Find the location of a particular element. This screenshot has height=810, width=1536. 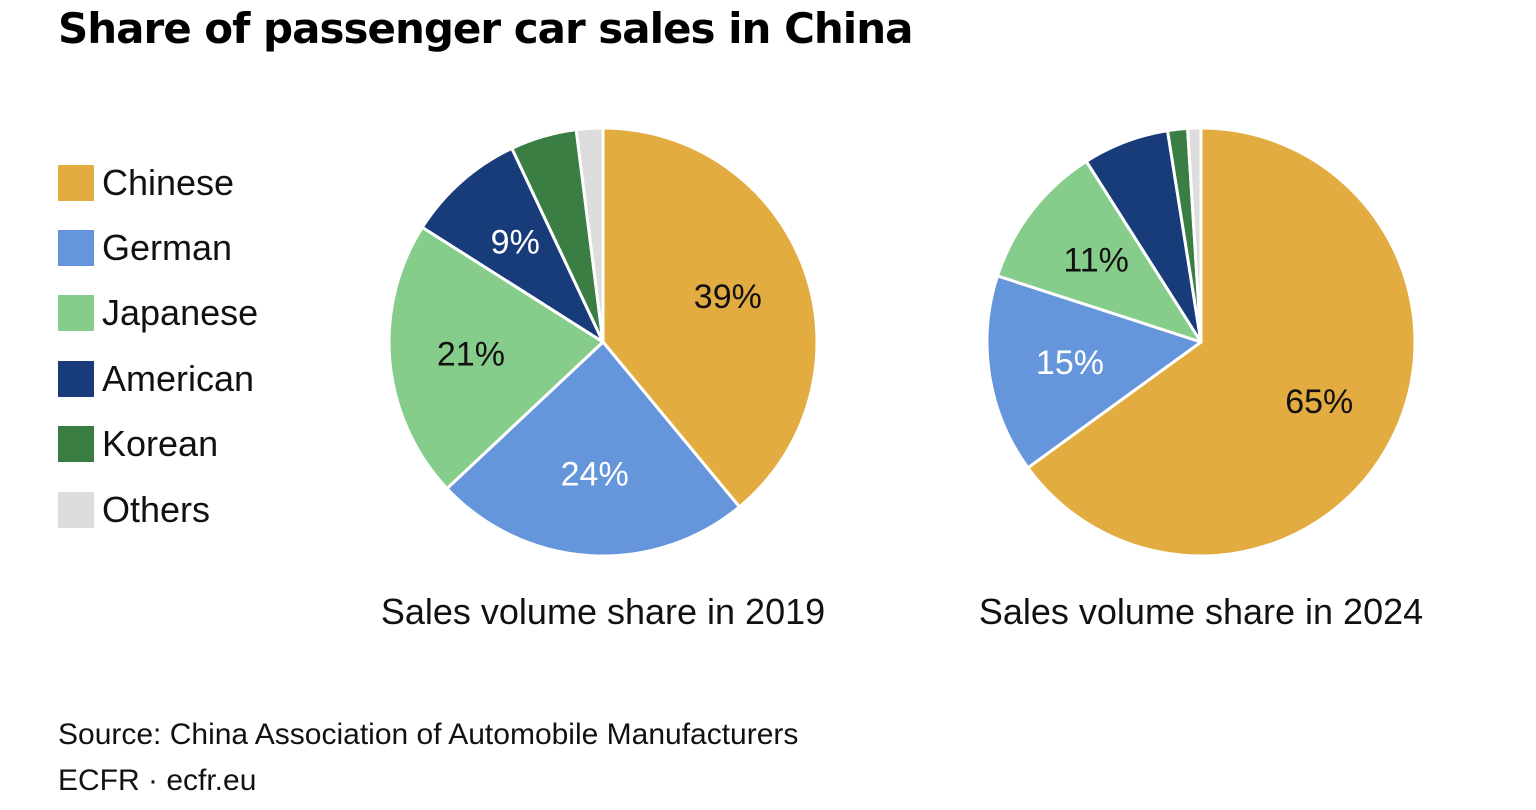

legend-item-american: American is located at coordinates (158, 378).